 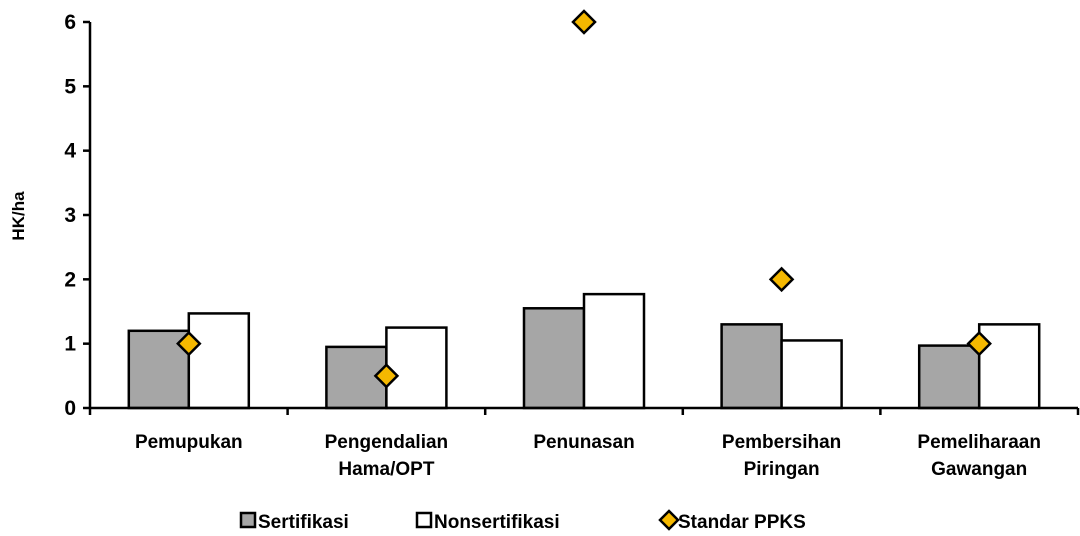 What do you see at coordinates (248, 520) in the screenshot?
I see `legend-swatch-sertifikasi` at bounding box center [248, 520].